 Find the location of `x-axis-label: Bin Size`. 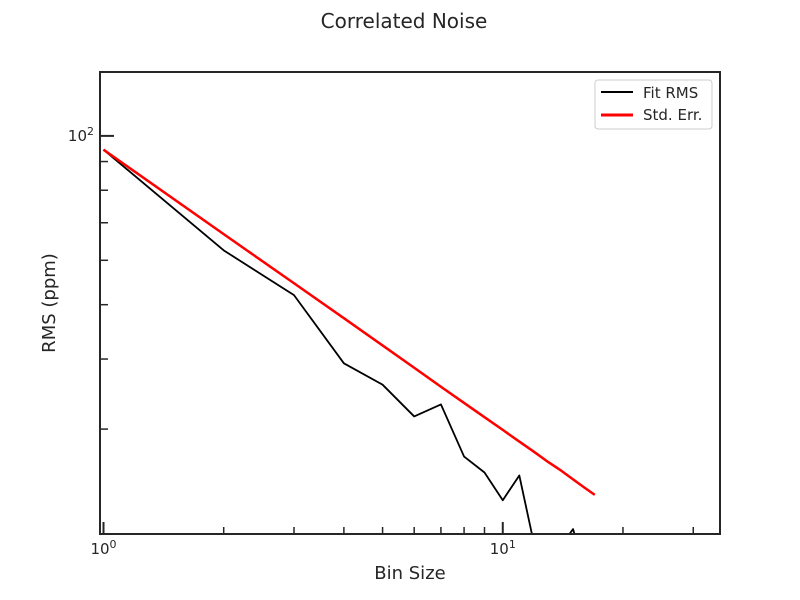

x-axis-label: Bin Size is located at coordinates (409, 573).